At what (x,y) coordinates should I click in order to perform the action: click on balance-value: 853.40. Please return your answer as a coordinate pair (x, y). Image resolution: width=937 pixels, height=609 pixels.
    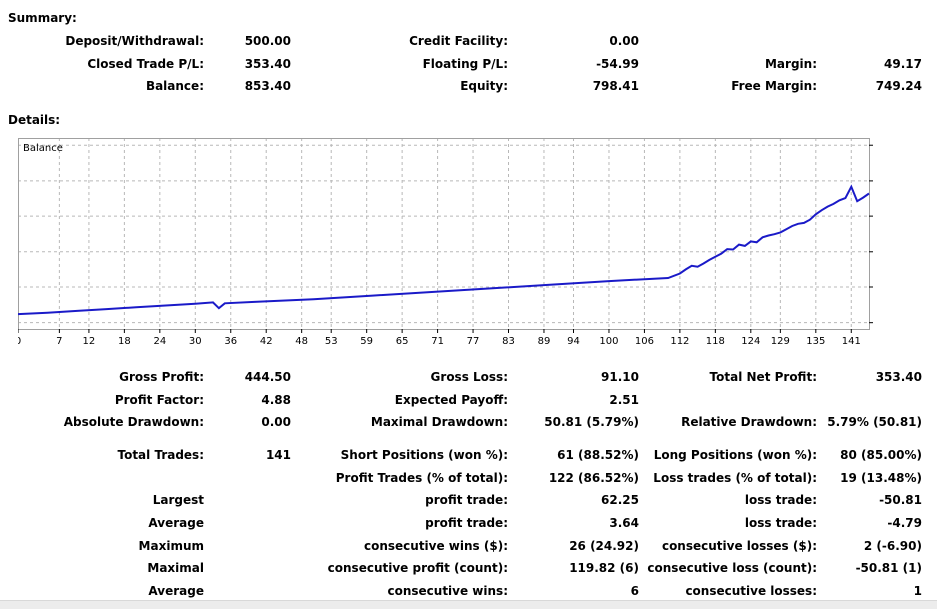
    Looking at the image, I should click on (267, 86).